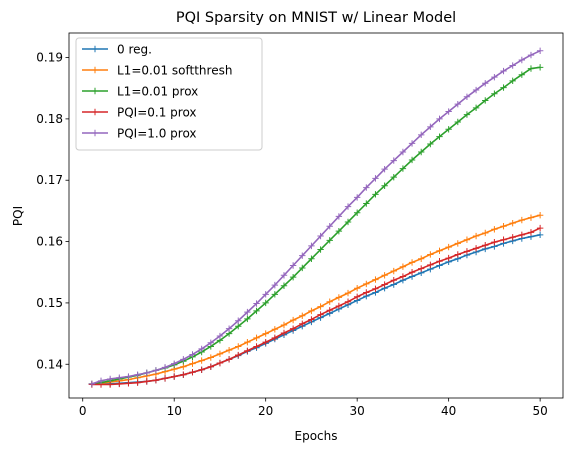 The height and width of the screenshot is (453, 576). Describe the element at coordinates (157, 112) in the screenshot. I see `legend-label: PQI=0.1 prox` at that location.